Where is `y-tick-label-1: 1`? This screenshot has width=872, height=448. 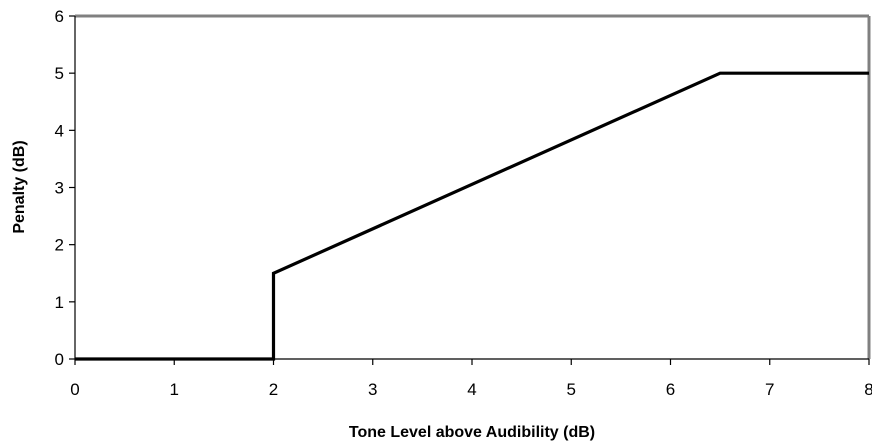 y-tick-label-1: 1 is located at coordinates (59, 302).